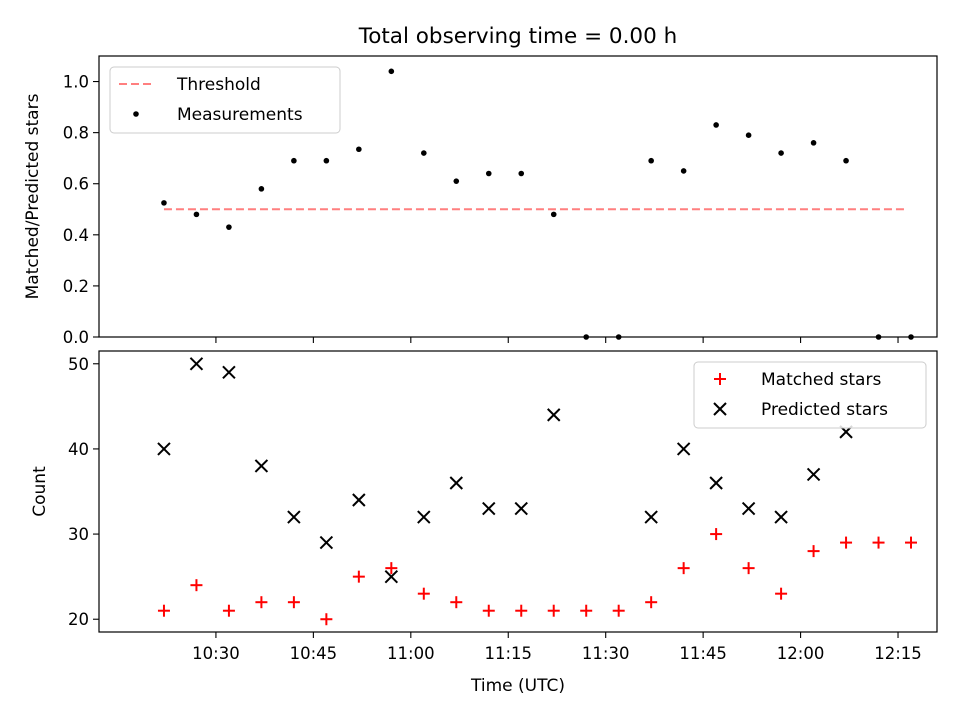 The width and height of the screenshot is (960, 724). Describe the element at coordinates (824, 410) in the screenshot. I see `legend-label-1-series-1: Predicted stars` at that location.